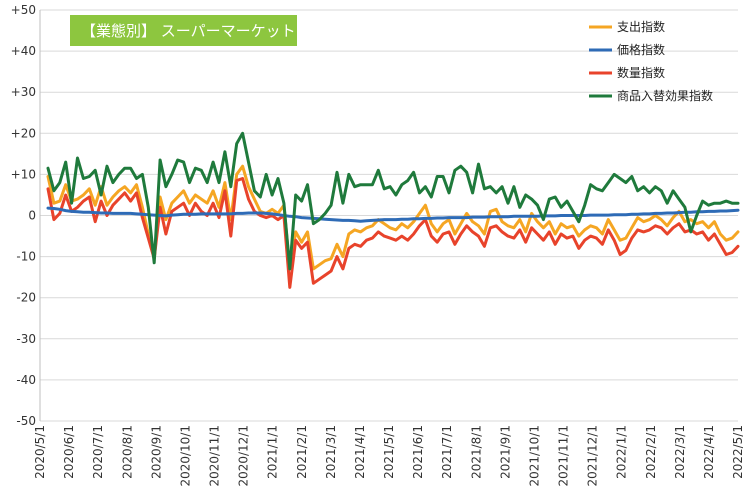 The image size is (743, 498). Describe the element at coordinates (709, 452) in the screenshot. I see `x-tick-label: 2022/4/1` at that location.